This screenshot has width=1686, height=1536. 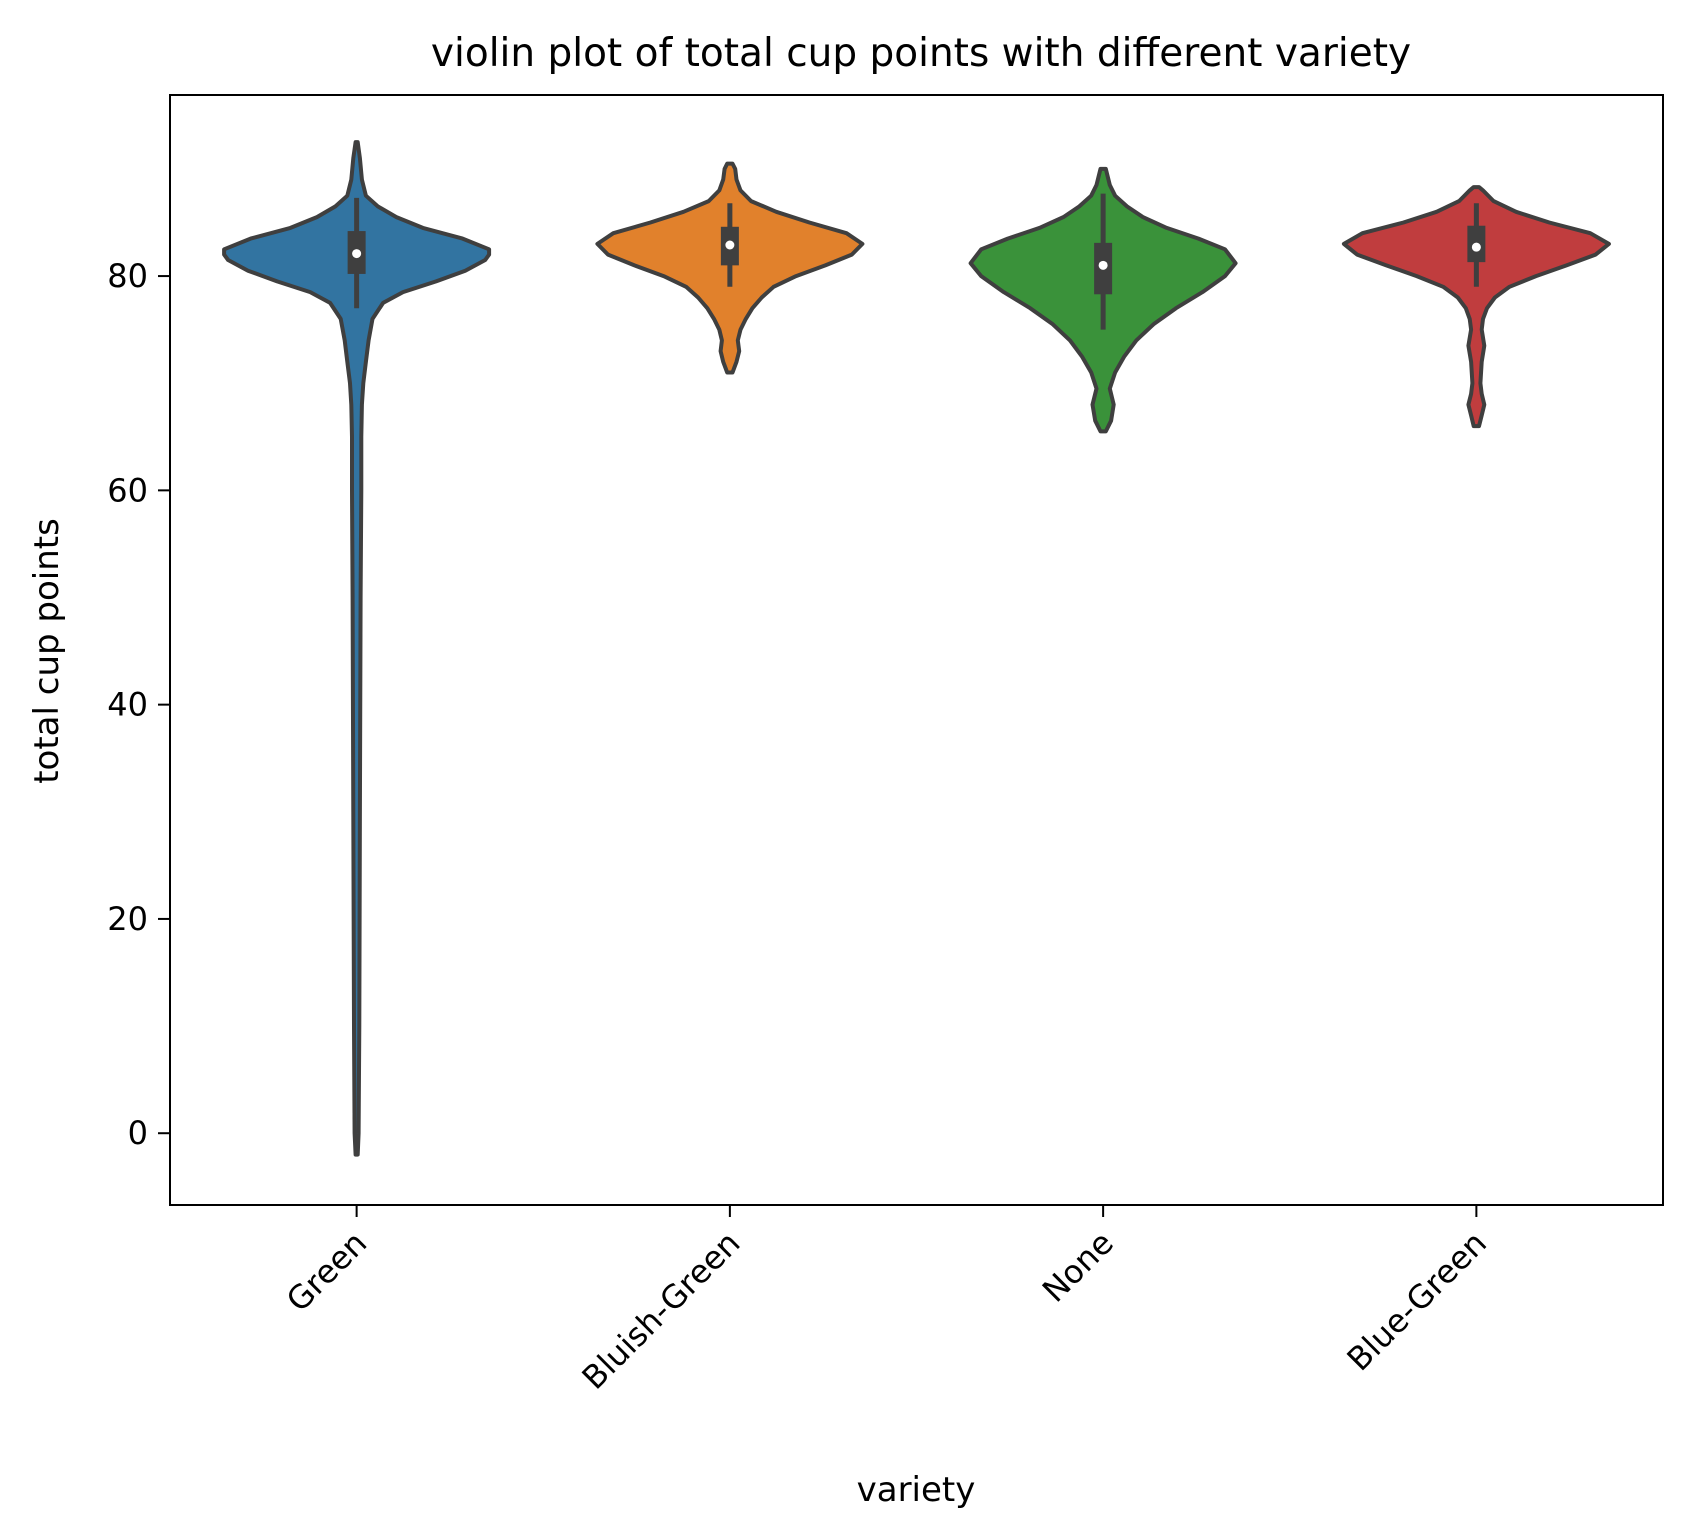 What do you see at coordinates (127, 919) in the screenshot?
I see `y-tick-label: 20` at bounding box center [127, 919].